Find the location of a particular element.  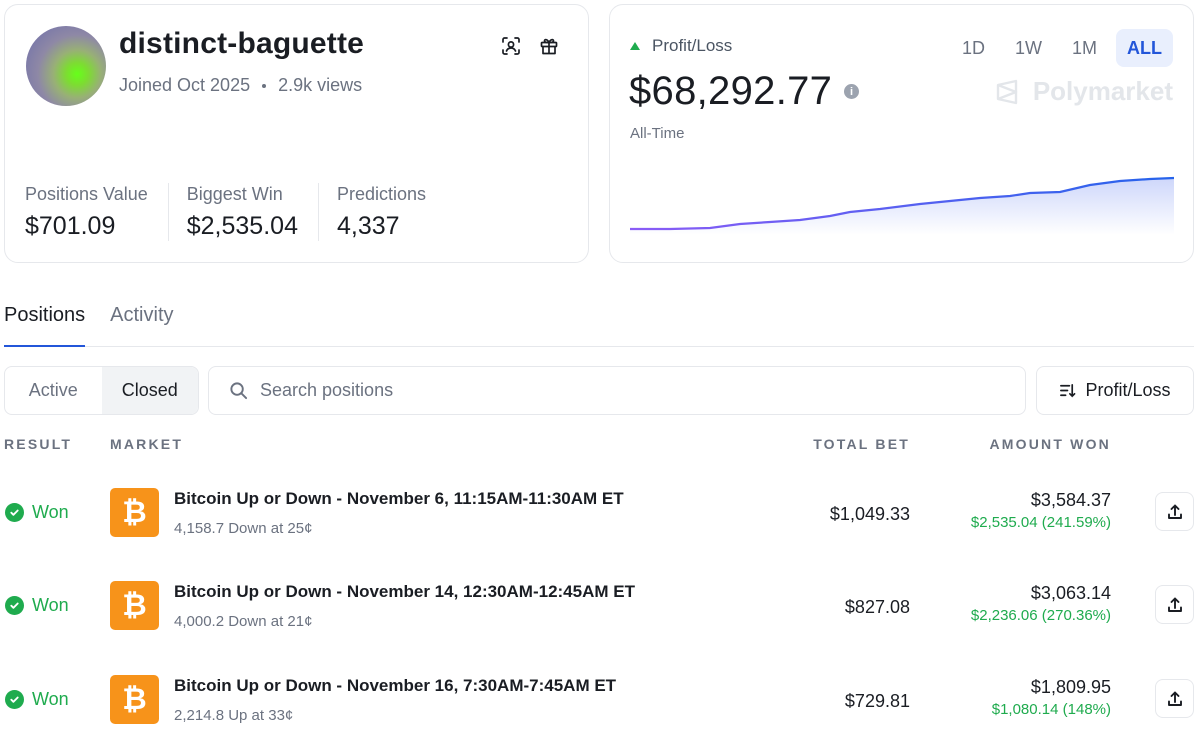

sort-label: Profit/Loss is located at coordinates (1128, 390).